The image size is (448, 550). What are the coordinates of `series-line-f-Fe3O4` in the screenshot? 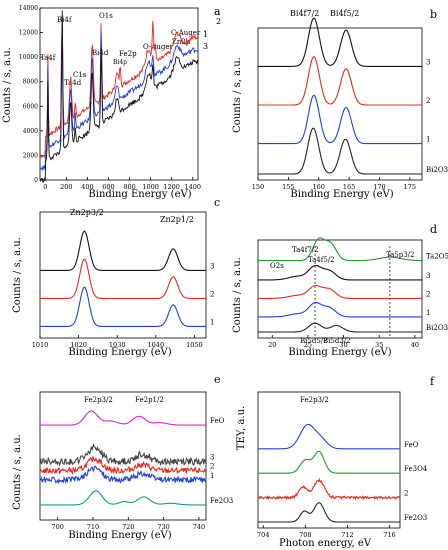 It's located at (329, 462).